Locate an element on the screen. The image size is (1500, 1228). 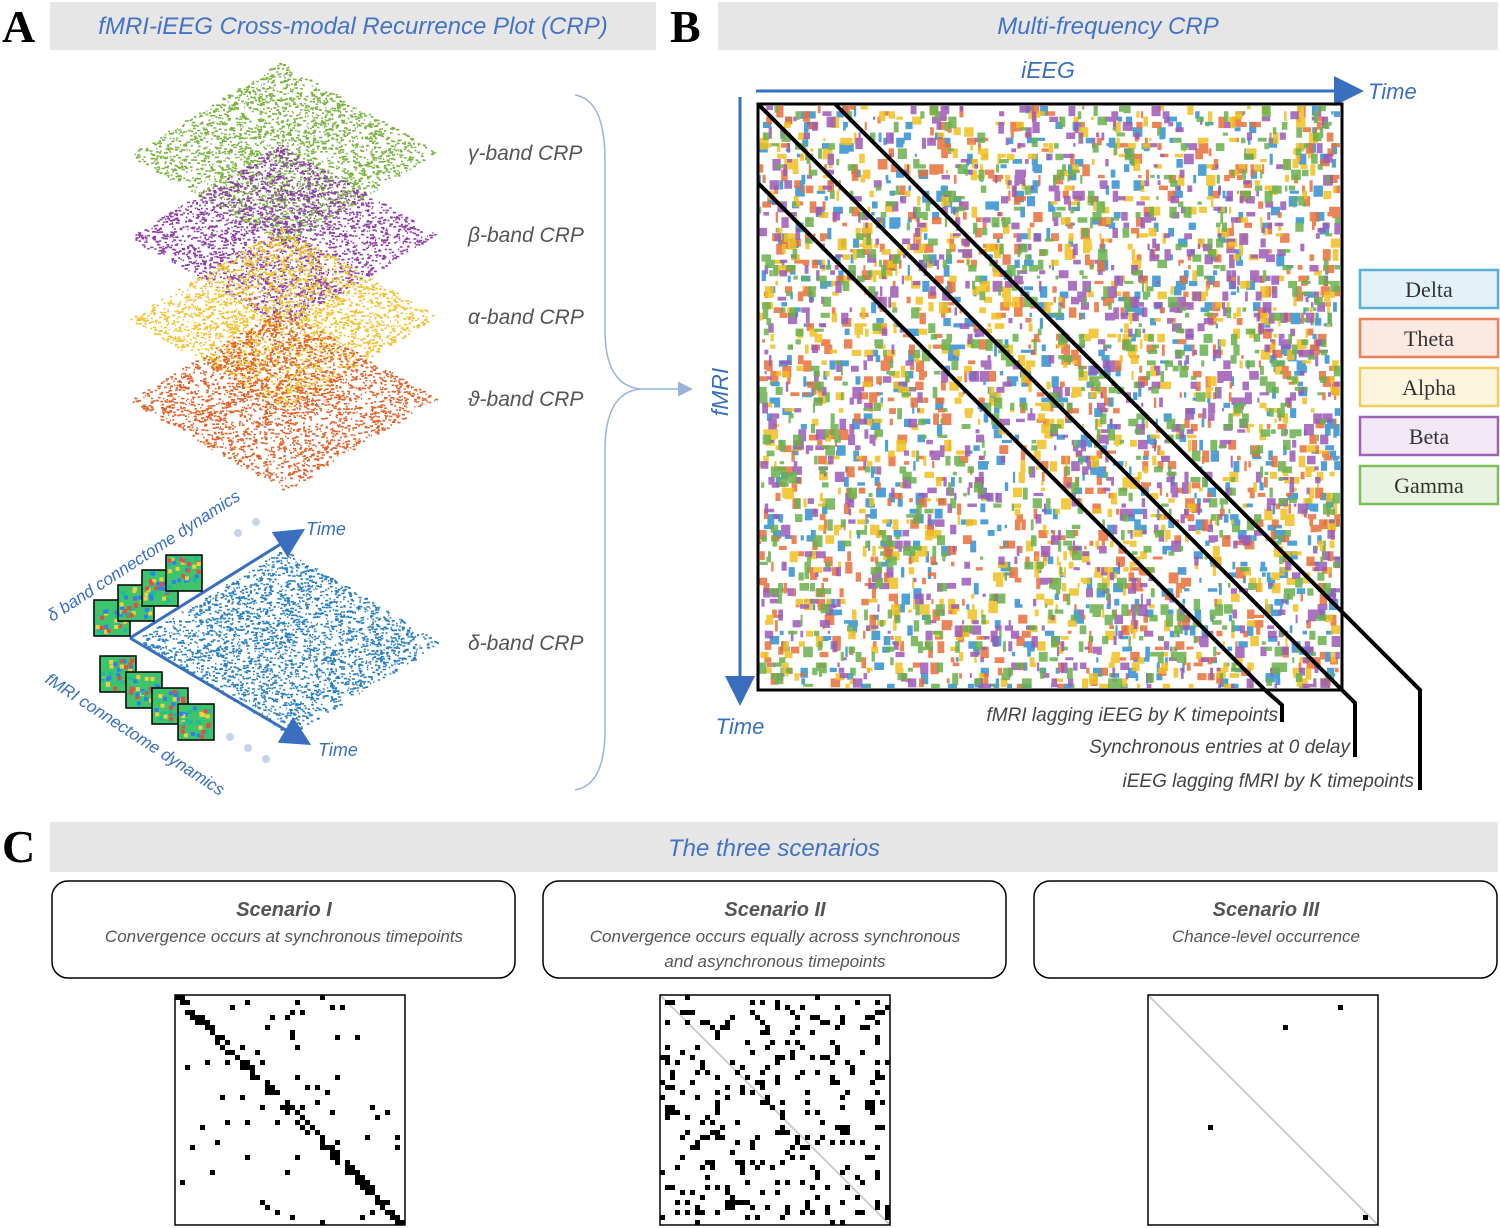
diagonal is located at coordinates (1263, 1110).